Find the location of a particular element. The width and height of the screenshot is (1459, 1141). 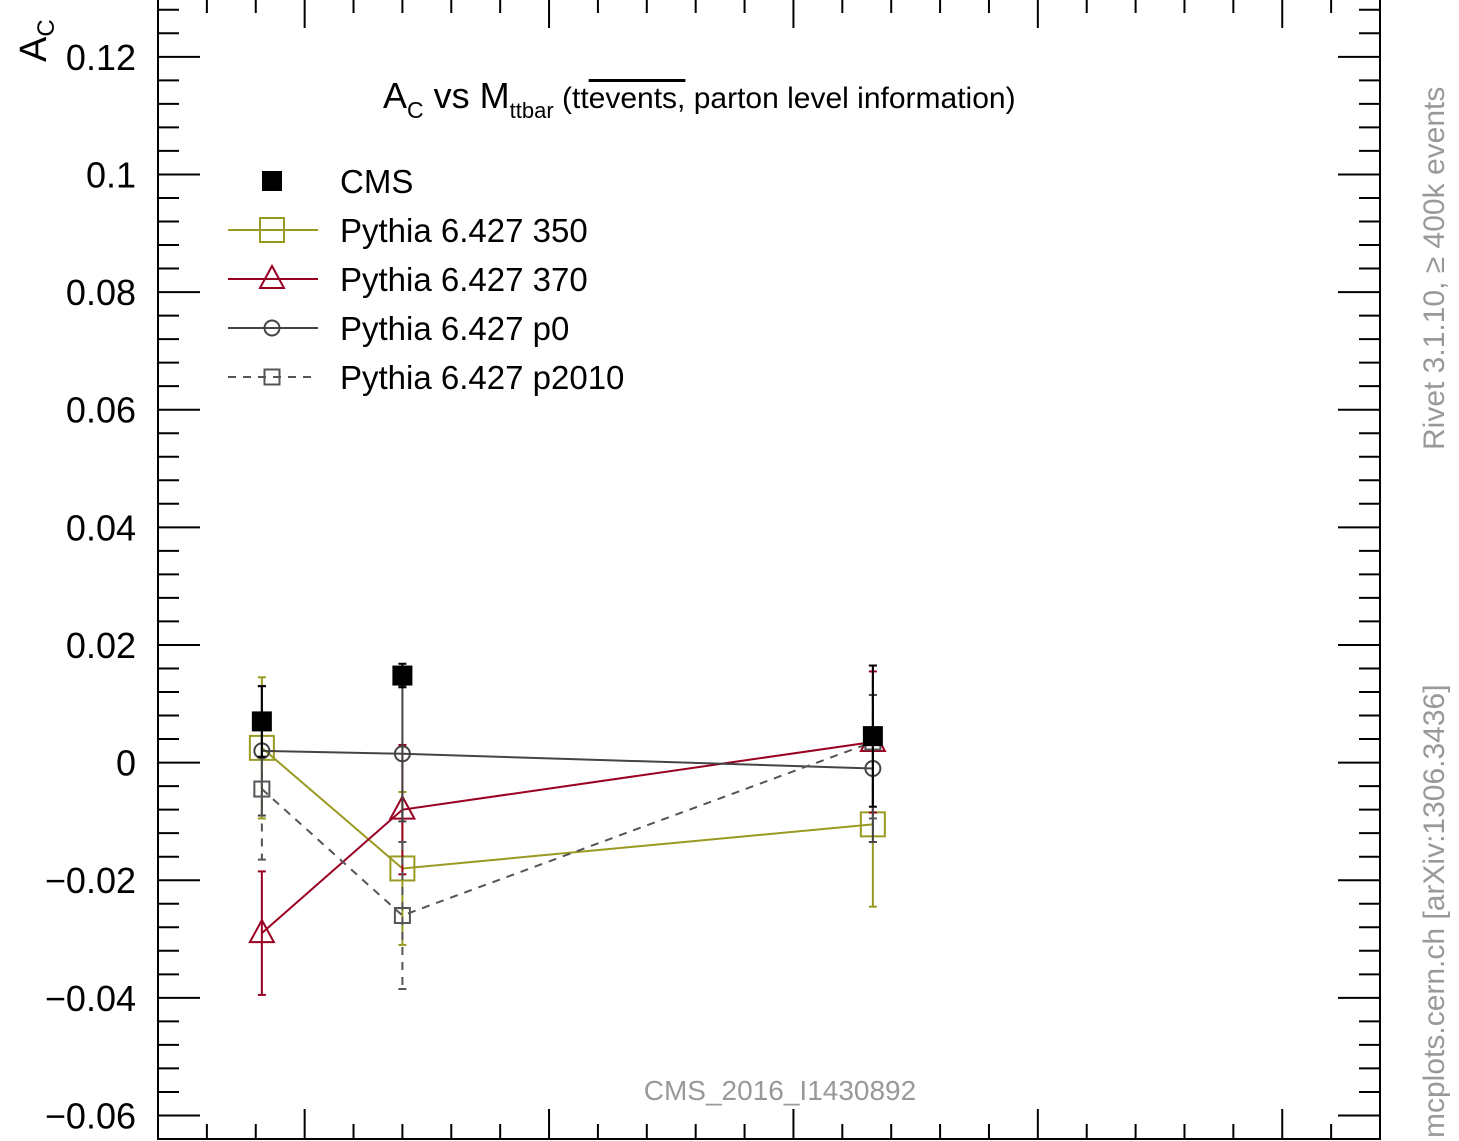

title-rest: parton level information) is located at coordinates (850, 98).